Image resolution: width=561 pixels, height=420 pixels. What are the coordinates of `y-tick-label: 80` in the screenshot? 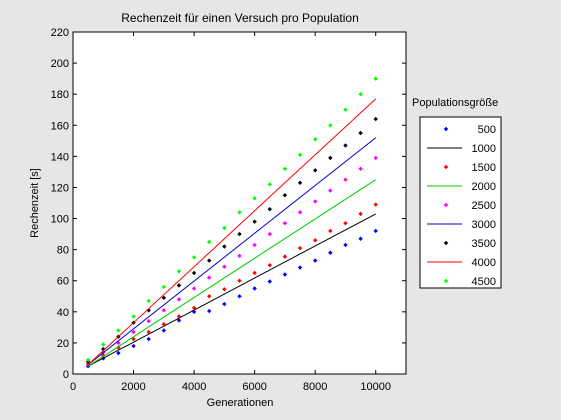 It's located at (63, 251).